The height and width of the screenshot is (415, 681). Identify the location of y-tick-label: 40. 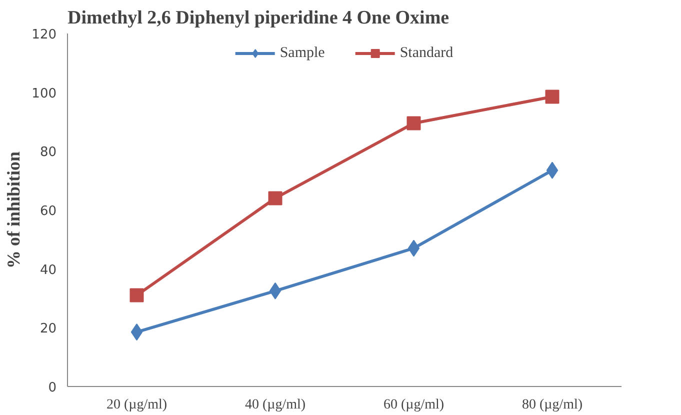
(48, 270).